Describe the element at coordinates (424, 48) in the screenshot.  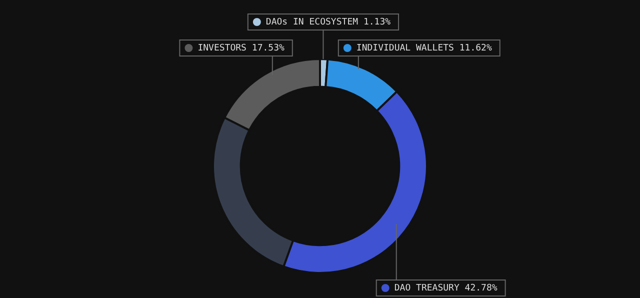
I see `legend-label: INDIVIDUAL WALLETS 11.62%` at that location.